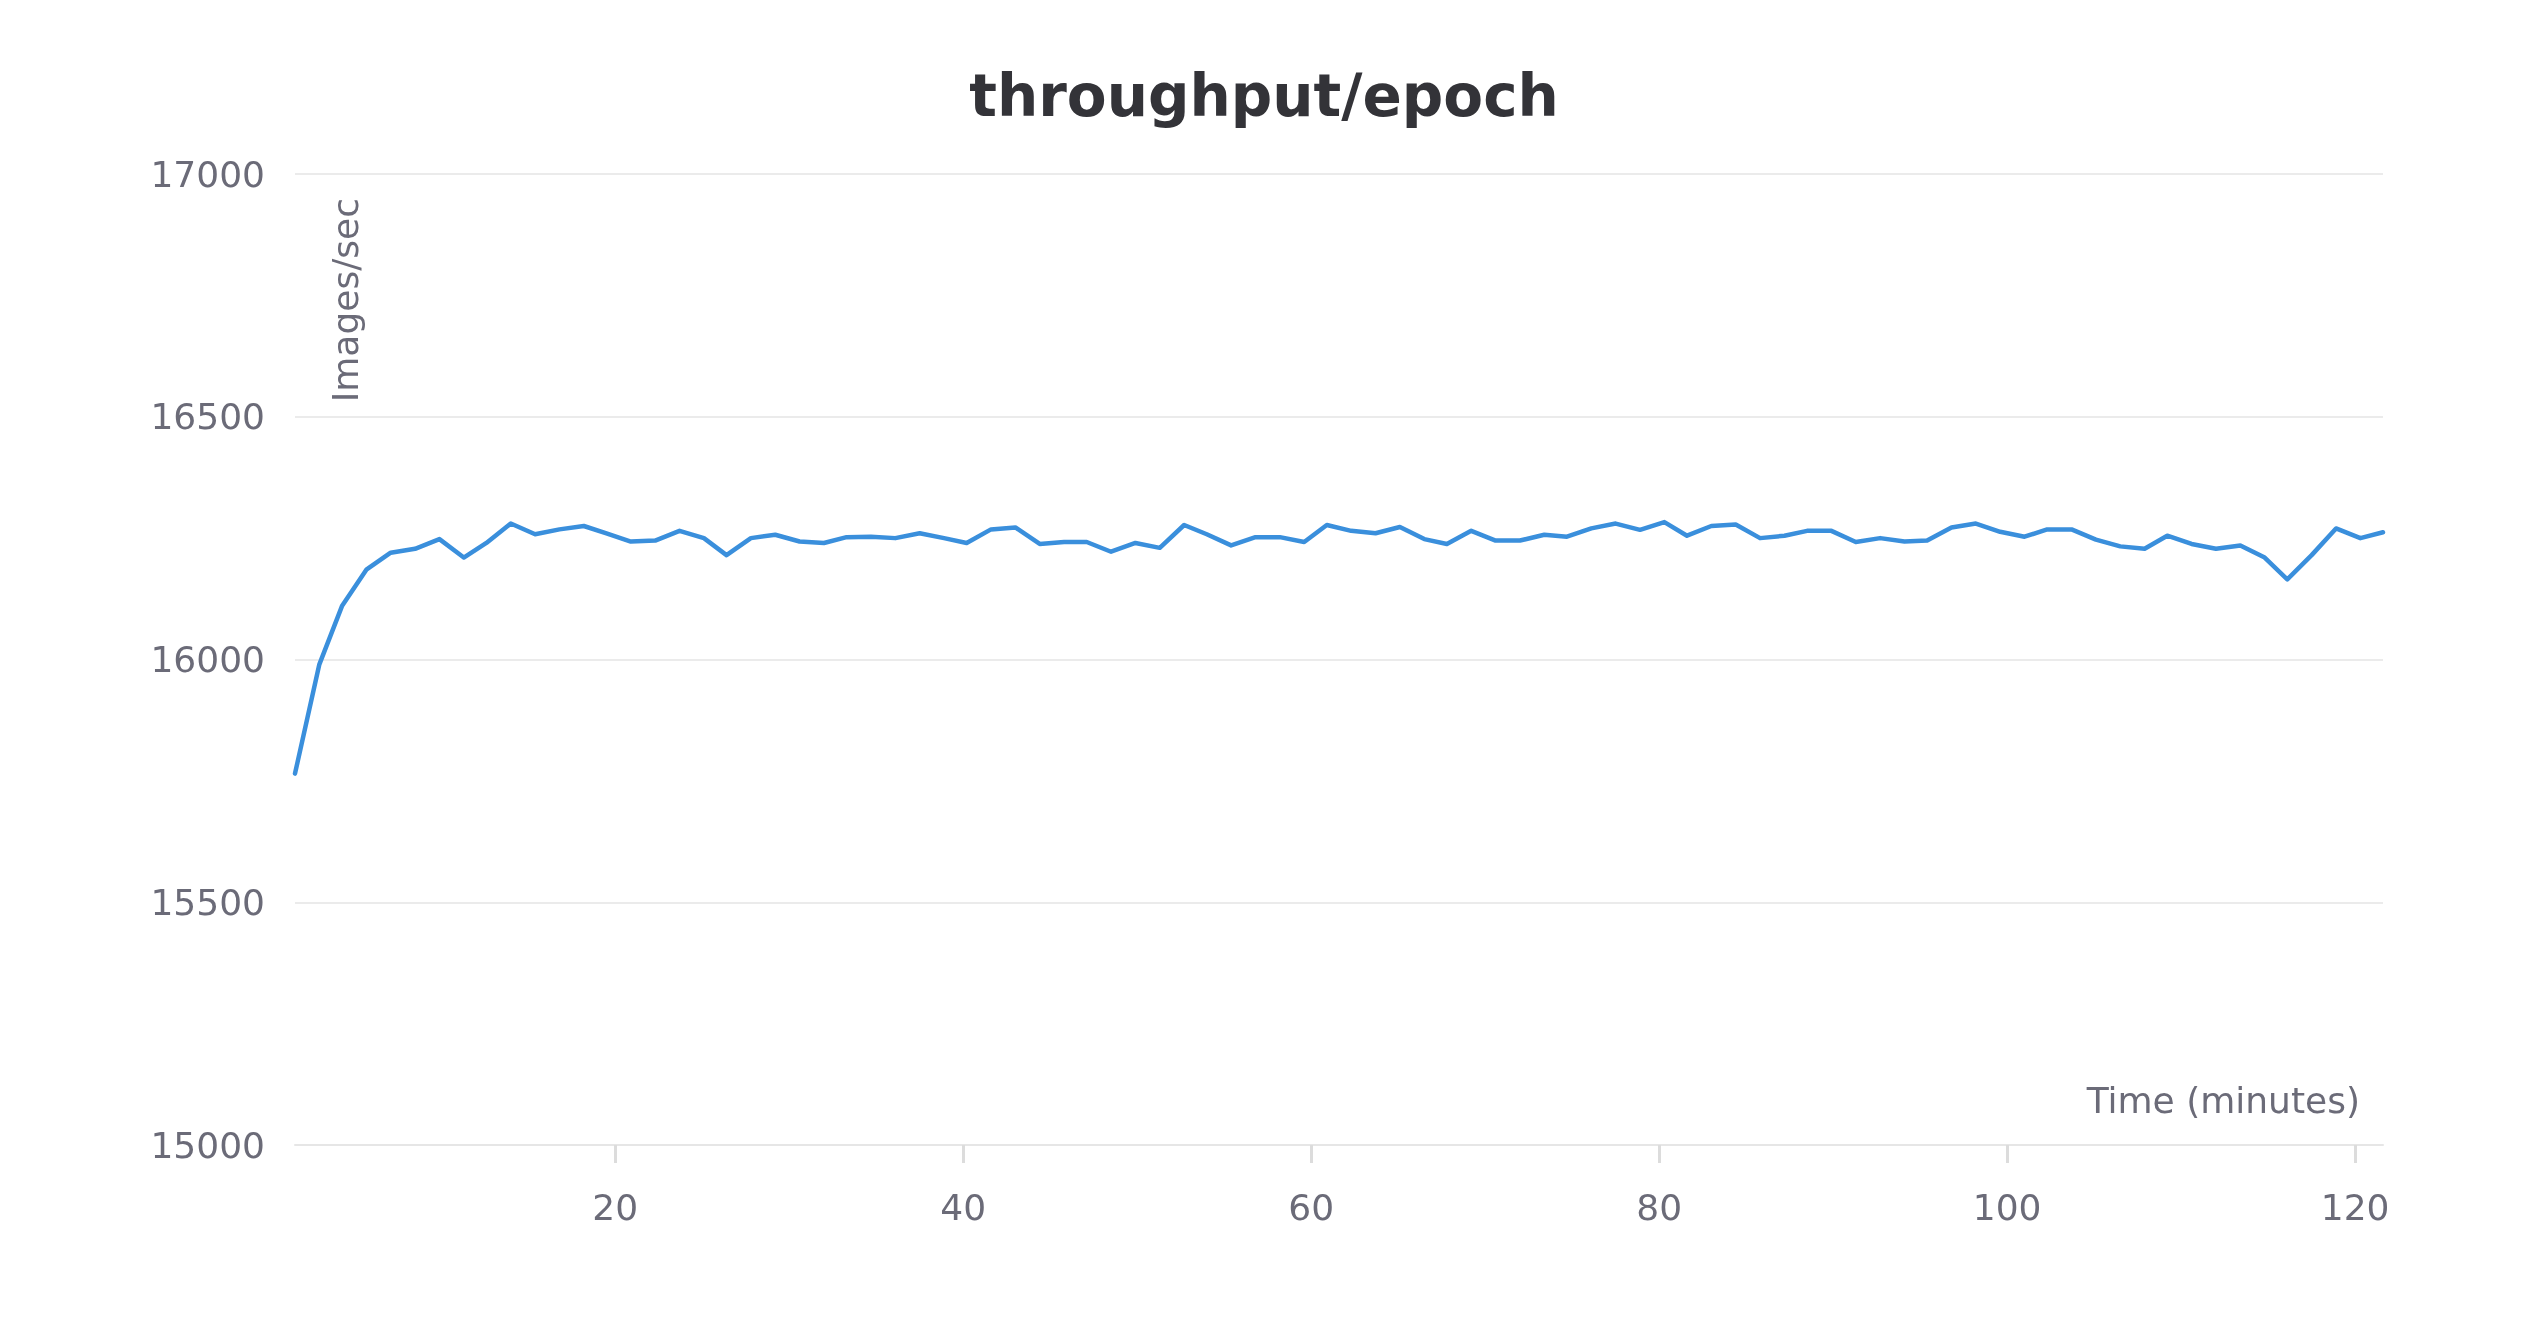  I want to click on x-tick-label: 100, so click(2007, 1207).